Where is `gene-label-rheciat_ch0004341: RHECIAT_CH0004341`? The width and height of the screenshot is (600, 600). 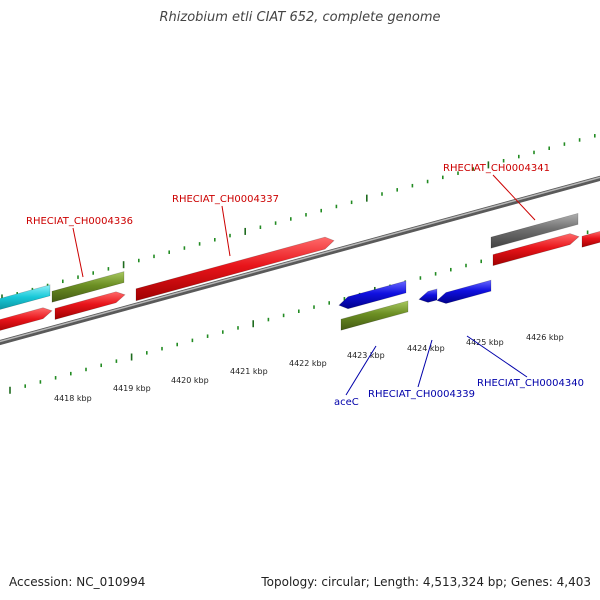 gene-label-rheciat_ch0004341: RHECIAT_CH0004341 is located at coordinates (496, 168).